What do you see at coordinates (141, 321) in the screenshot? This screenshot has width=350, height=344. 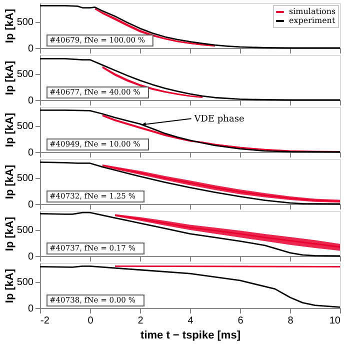 I see `x-tick-label: 2` at bounding box center [141, 321].